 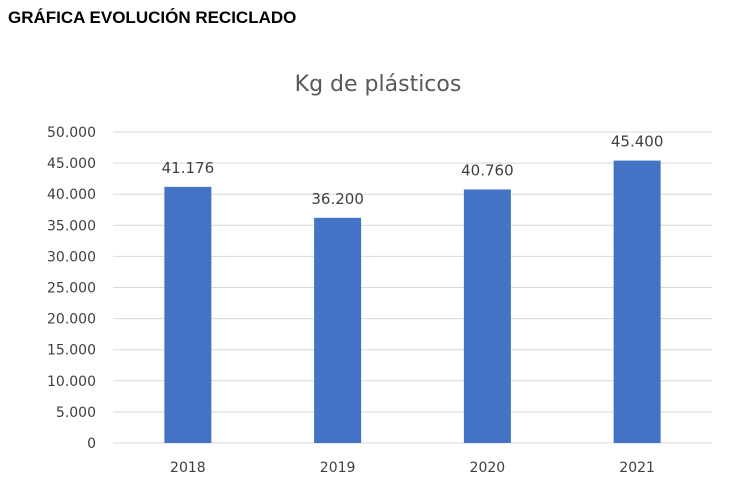 What do you see at coordinates (378, 84) in the screenshot?
I see `chart-title: Kg de plásticos` at bounding box center [378, 84].